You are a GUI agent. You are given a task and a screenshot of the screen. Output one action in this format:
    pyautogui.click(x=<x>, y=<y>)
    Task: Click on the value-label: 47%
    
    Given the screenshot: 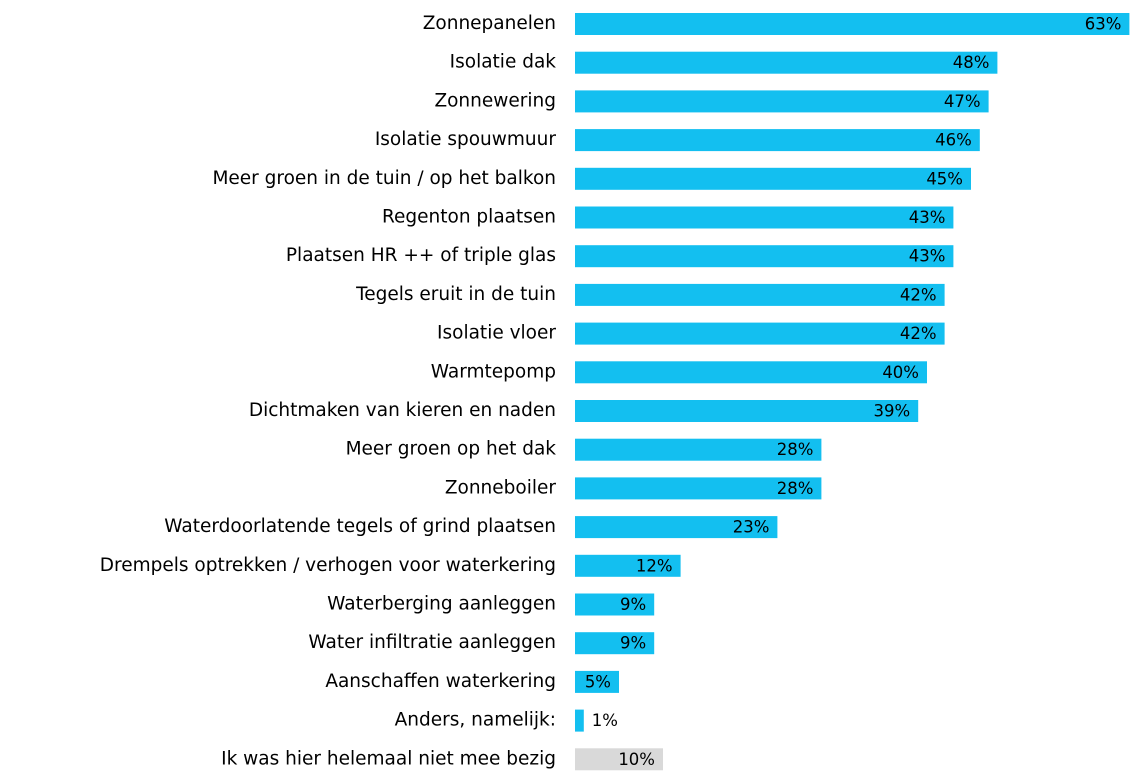 What is the action you would take?
    pyautogui.click(x=962, y=101)
    